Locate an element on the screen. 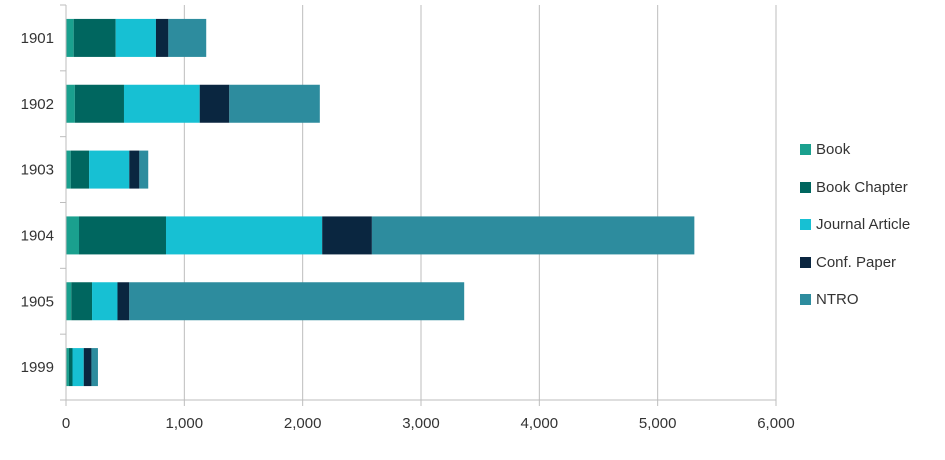 This screenshot has height=460, width=945. bar-1999-ntro is located at coordinates (94, 367).